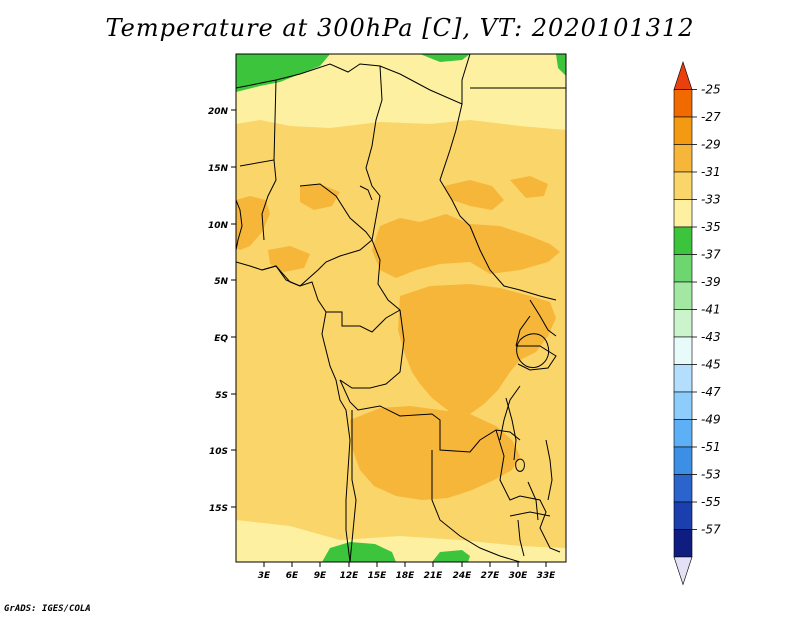 The image size is (800, 618). I want to click on svg-text: 27E, so click(491, 576).